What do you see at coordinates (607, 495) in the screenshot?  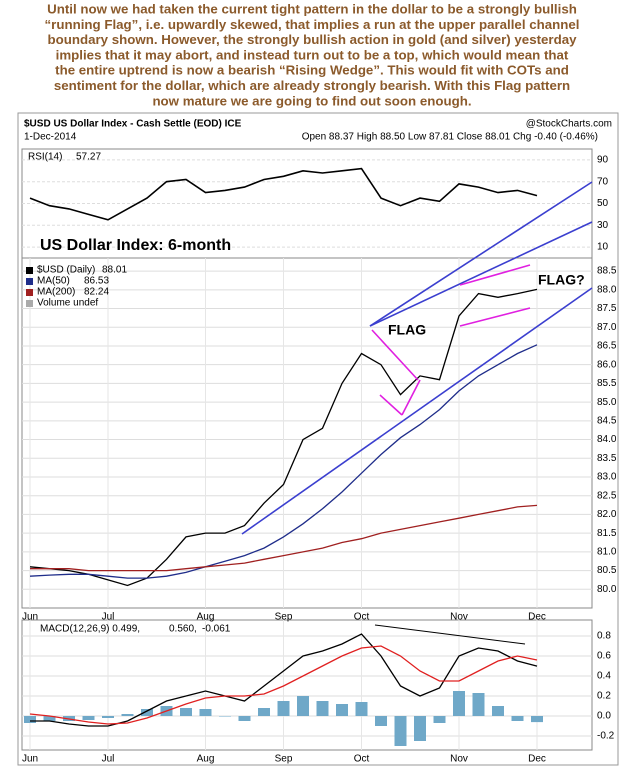 I see `y-tick-label: 82.5` at bounding box center [607, 495].